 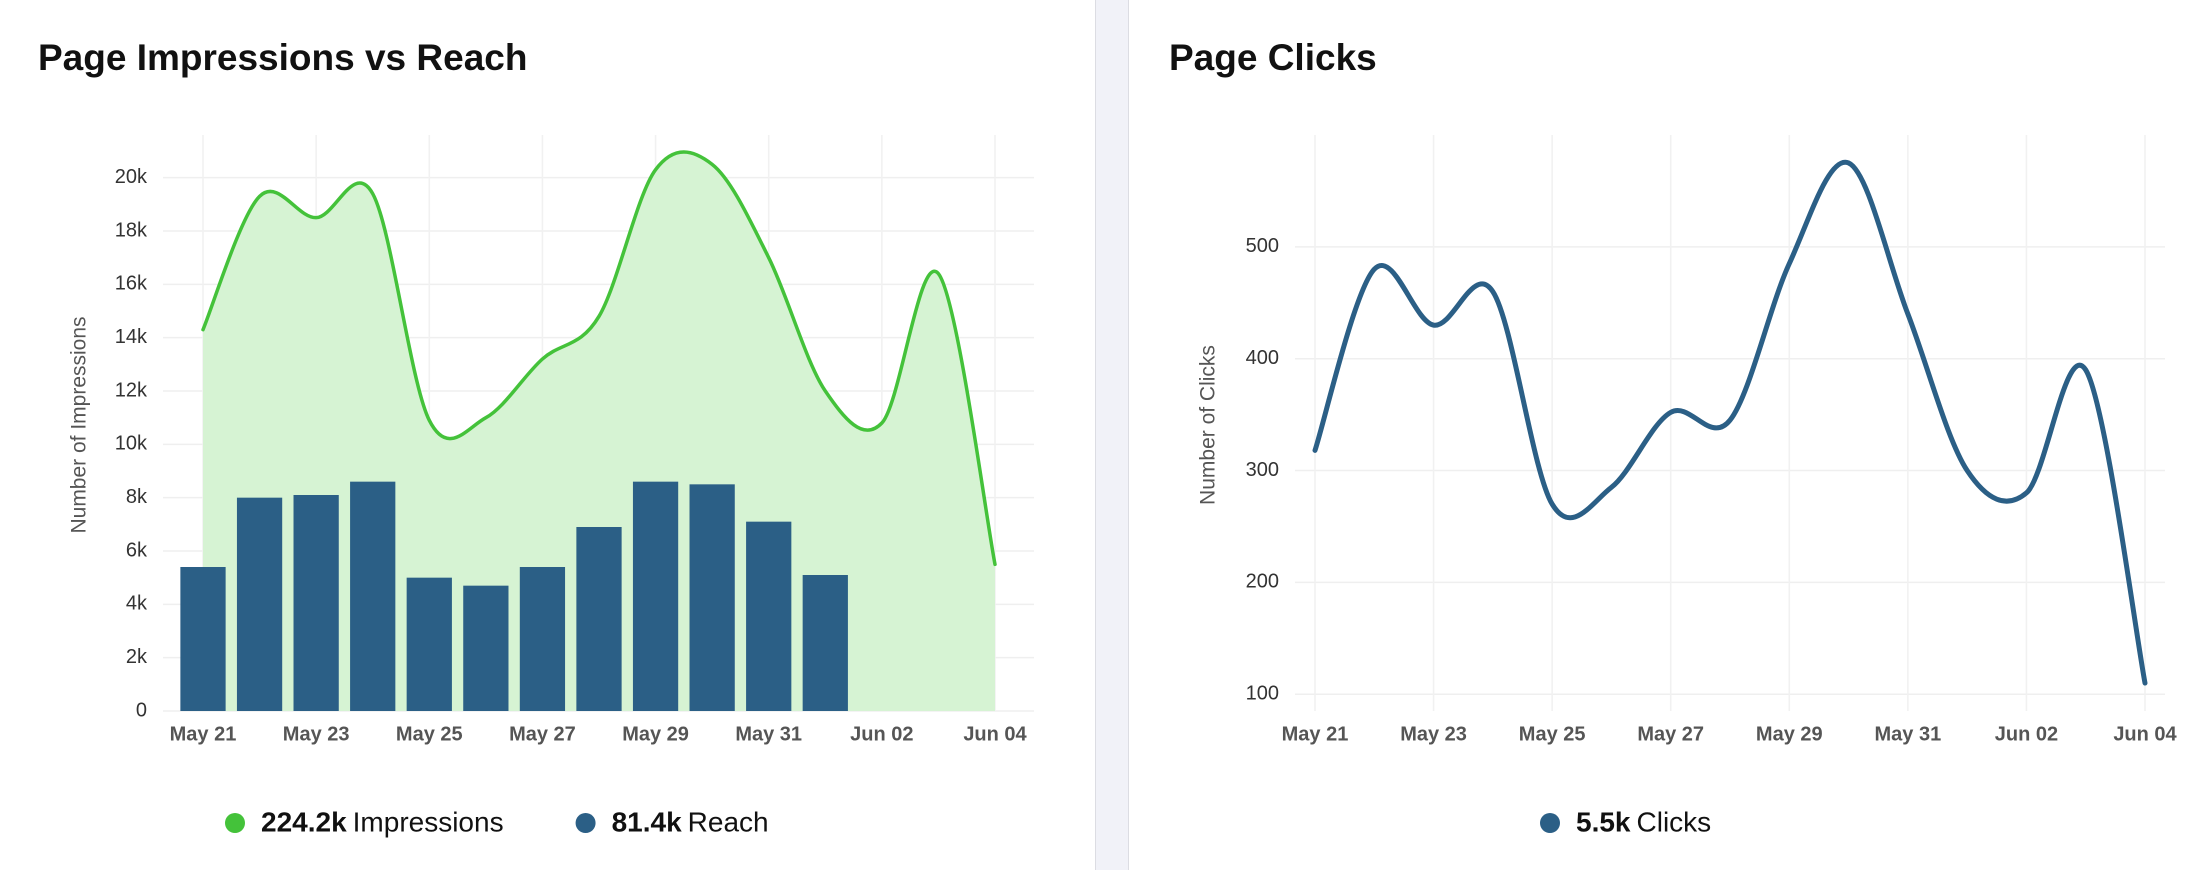 What do you see at coordinates (1603, 821) in the screenshot?
I see `legend-total: 5.5k` at bounding box center [1603, 821].